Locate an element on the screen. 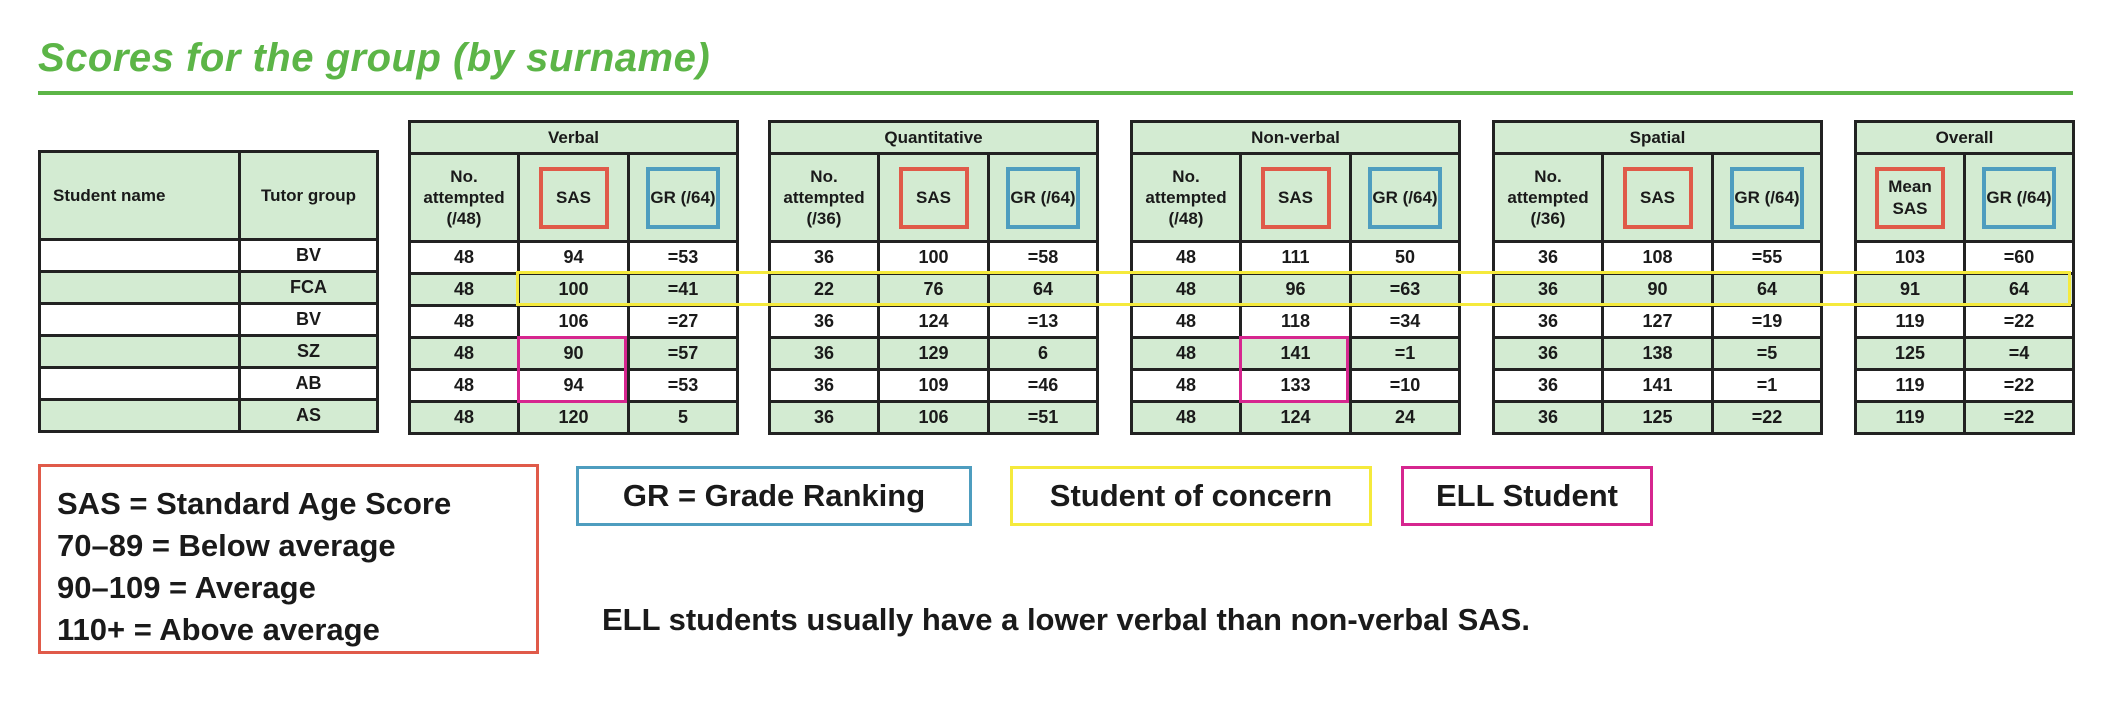  score-row: 91 64 is located at coordinates (1964, 289).